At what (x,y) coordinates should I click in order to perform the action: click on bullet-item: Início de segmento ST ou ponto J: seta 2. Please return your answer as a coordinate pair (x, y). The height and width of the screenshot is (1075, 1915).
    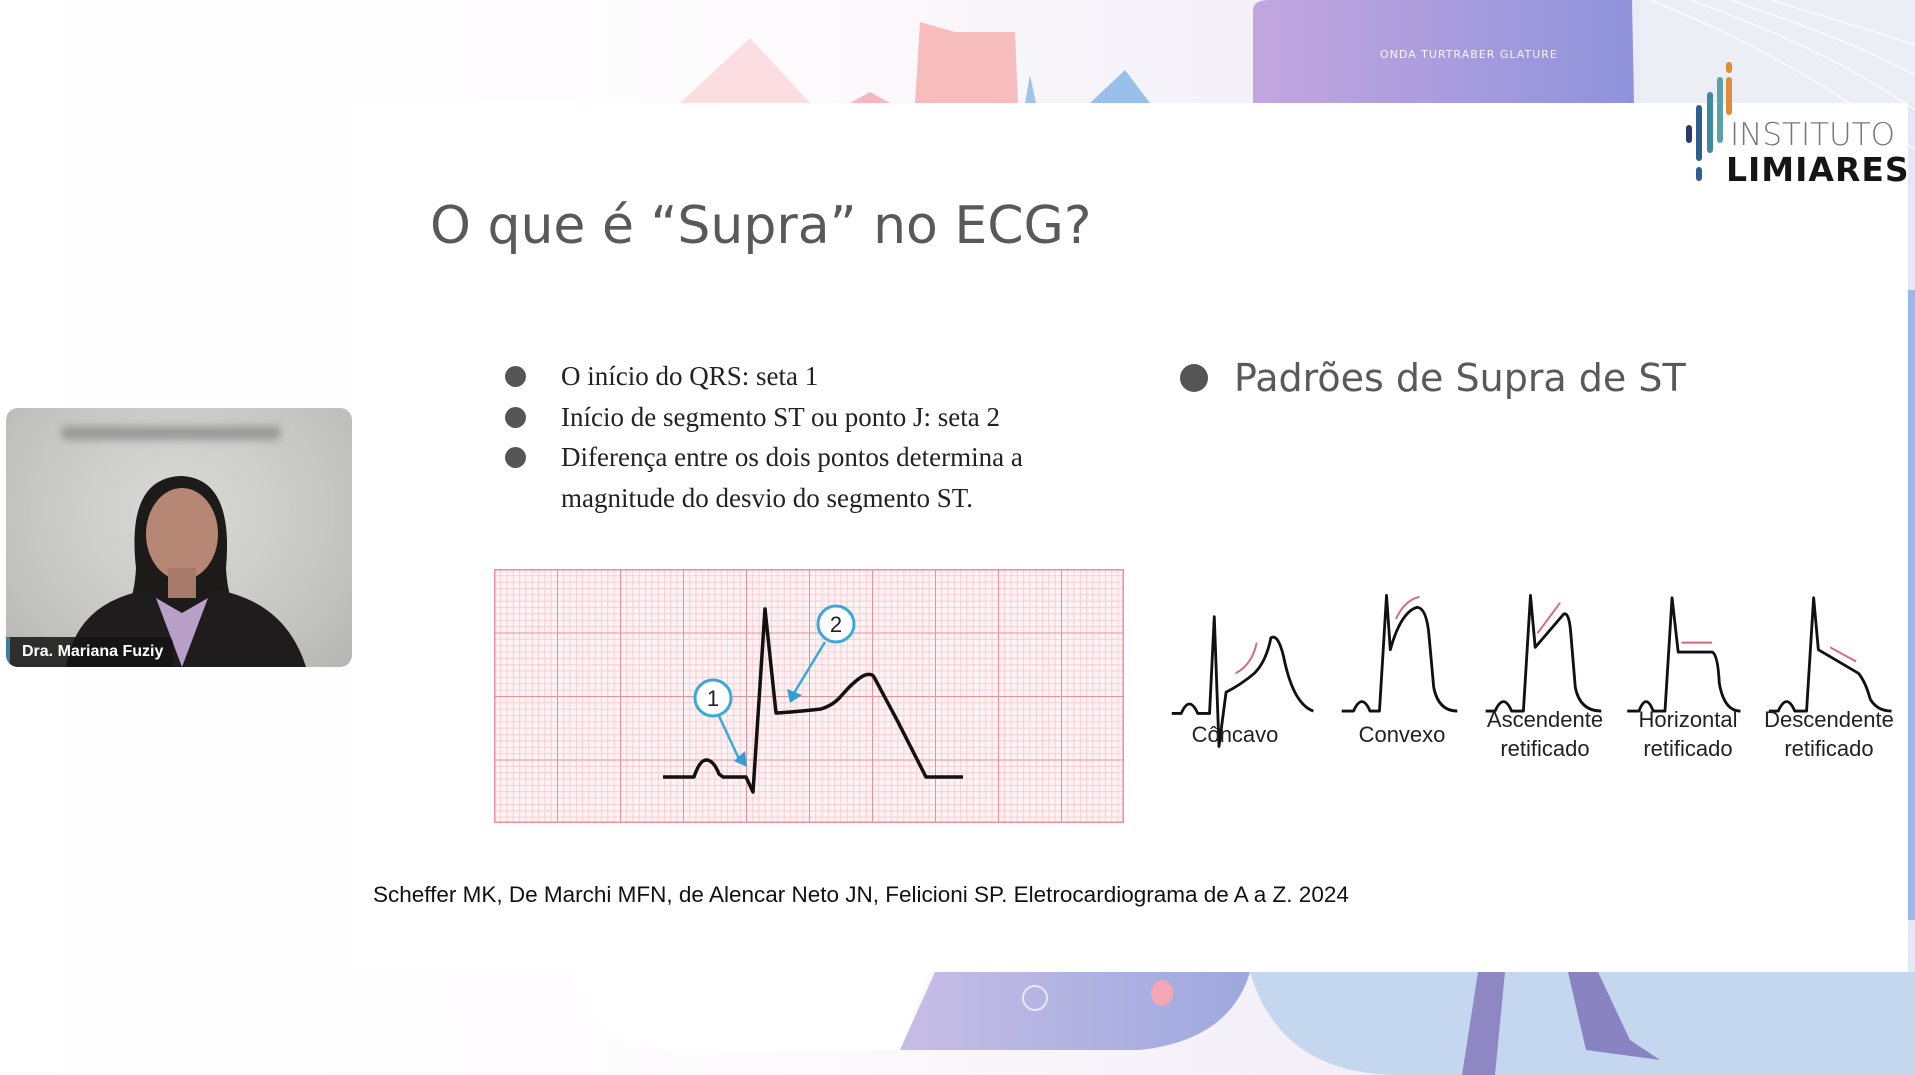
    Looking at the image, I should click on (805, 417).